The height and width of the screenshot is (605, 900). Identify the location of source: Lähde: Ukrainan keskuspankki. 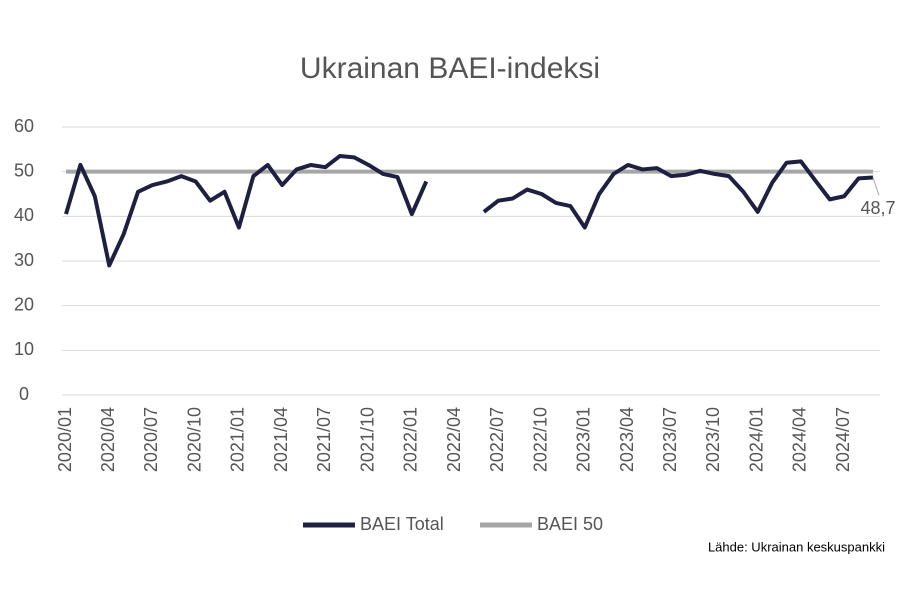
(796, 546).